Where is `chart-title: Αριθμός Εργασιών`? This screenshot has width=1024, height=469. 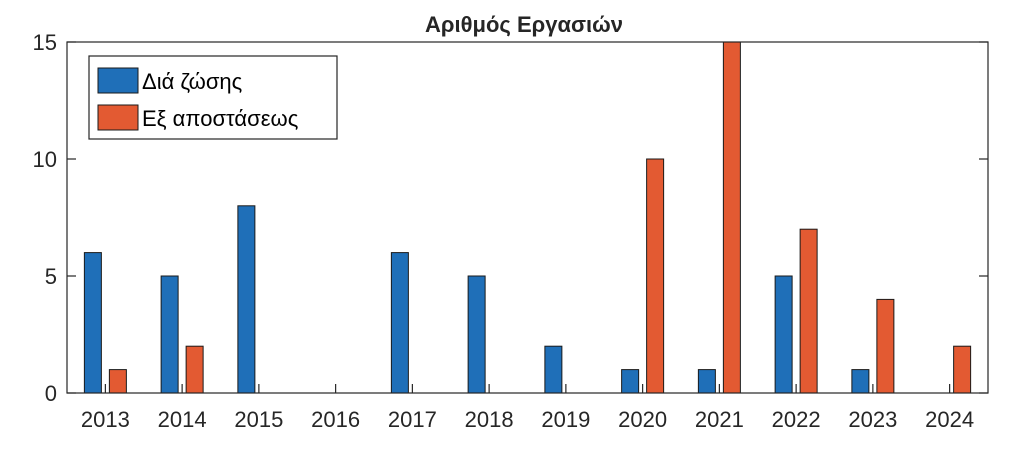 chart-title: Αριθμός Εργασιών is located at coordinates (524, 24).